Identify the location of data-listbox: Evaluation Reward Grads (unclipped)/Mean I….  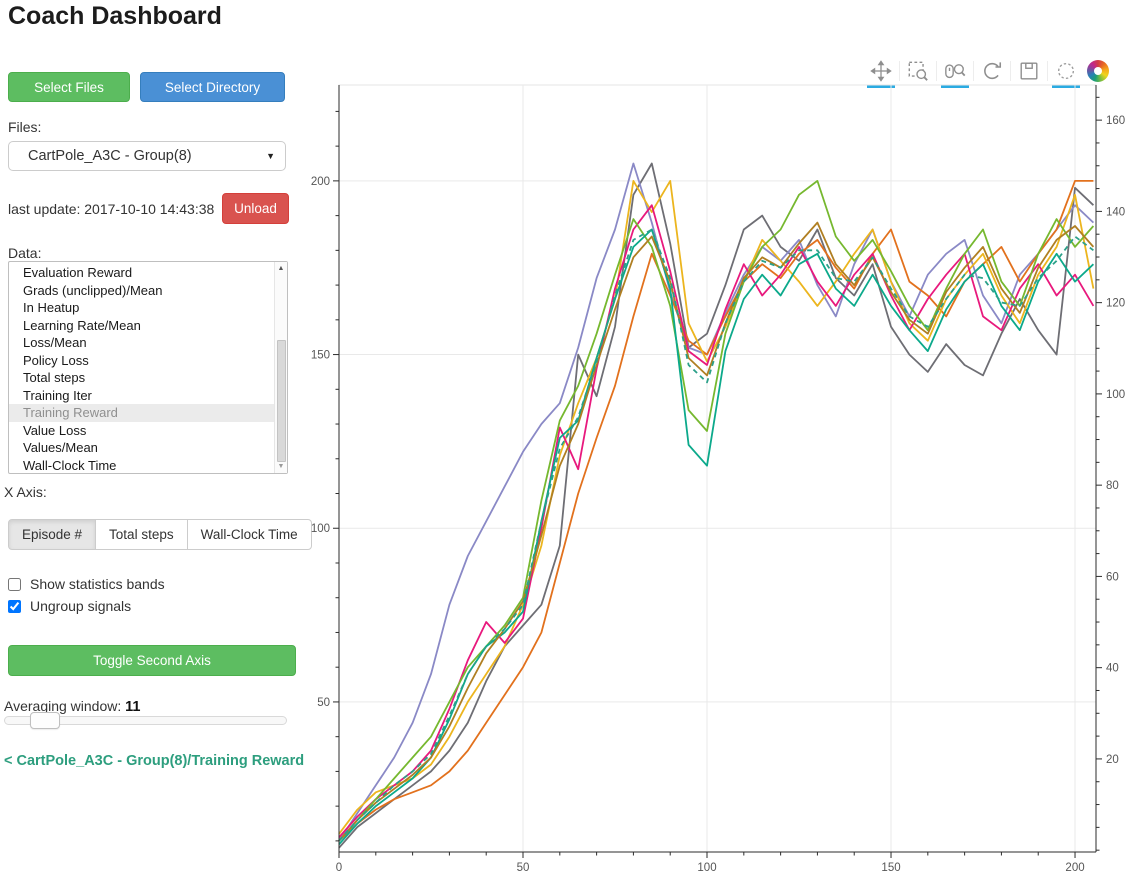
(148, 367).